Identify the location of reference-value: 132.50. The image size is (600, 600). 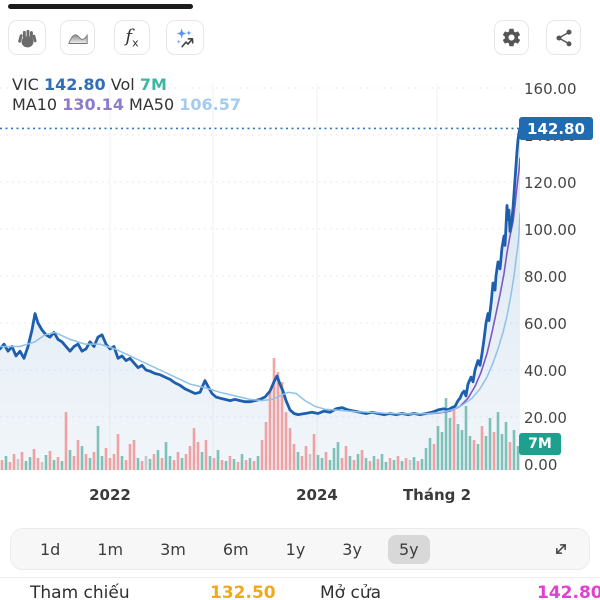
(243, 591).